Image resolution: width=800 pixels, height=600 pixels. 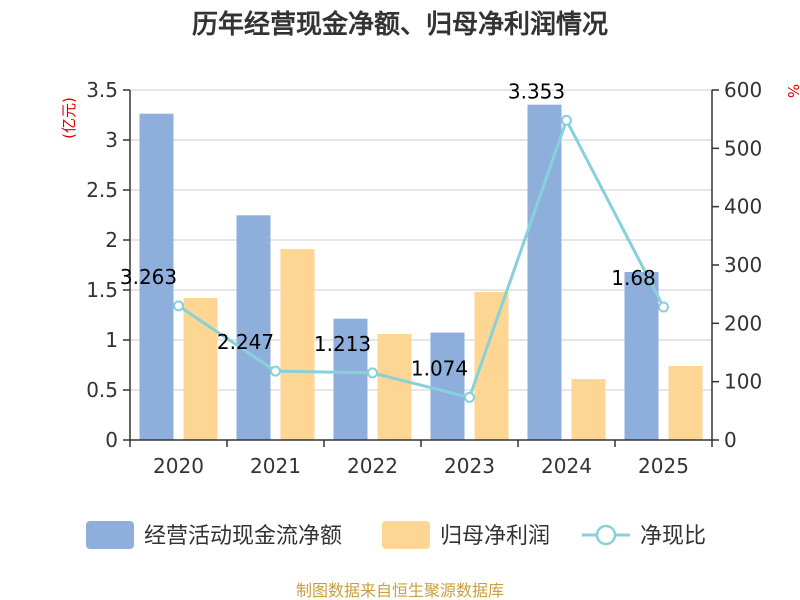 I want to click on data-label-cashflow: 1.074, so click(x=439, y=368).